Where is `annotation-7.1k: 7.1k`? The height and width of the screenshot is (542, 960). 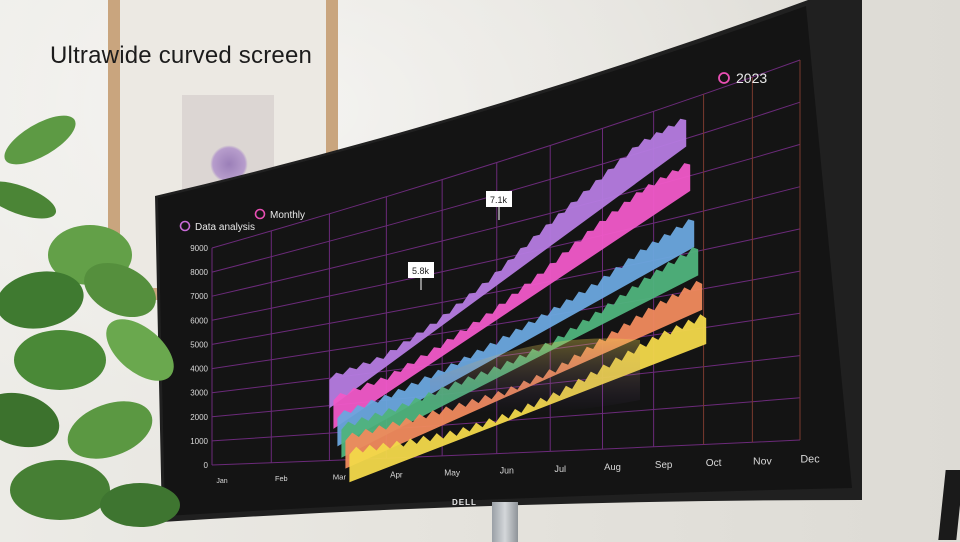
annotation-7.1k: 7.1k is located at coordinates (499, 205).